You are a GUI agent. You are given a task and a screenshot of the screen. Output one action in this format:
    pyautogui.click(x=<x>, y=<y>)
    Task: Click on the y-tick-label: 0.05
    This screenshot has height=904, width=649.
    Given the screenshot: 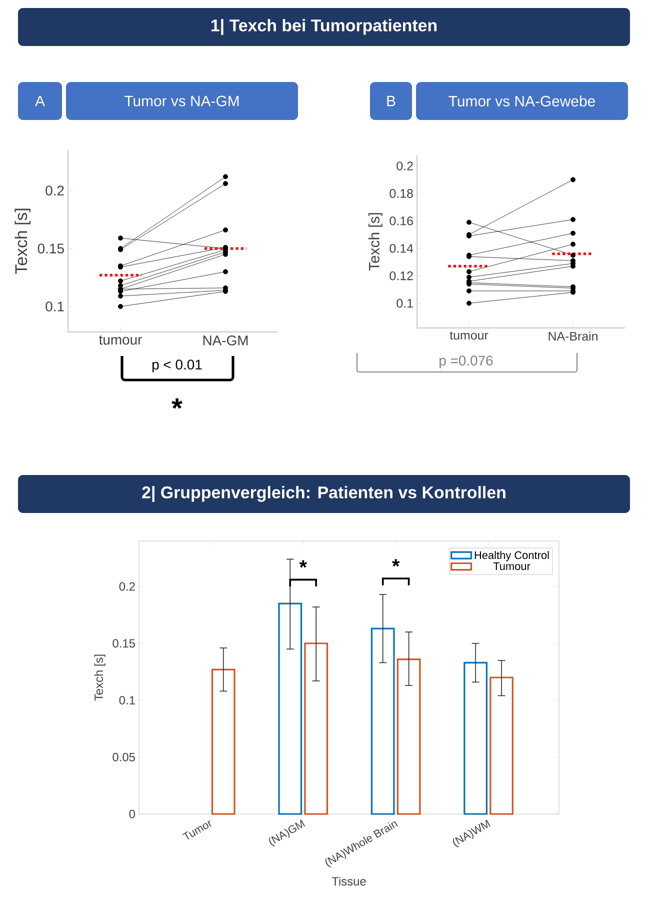 What is the action you would take?
    pyautogui.click(x=123, y=757)
    